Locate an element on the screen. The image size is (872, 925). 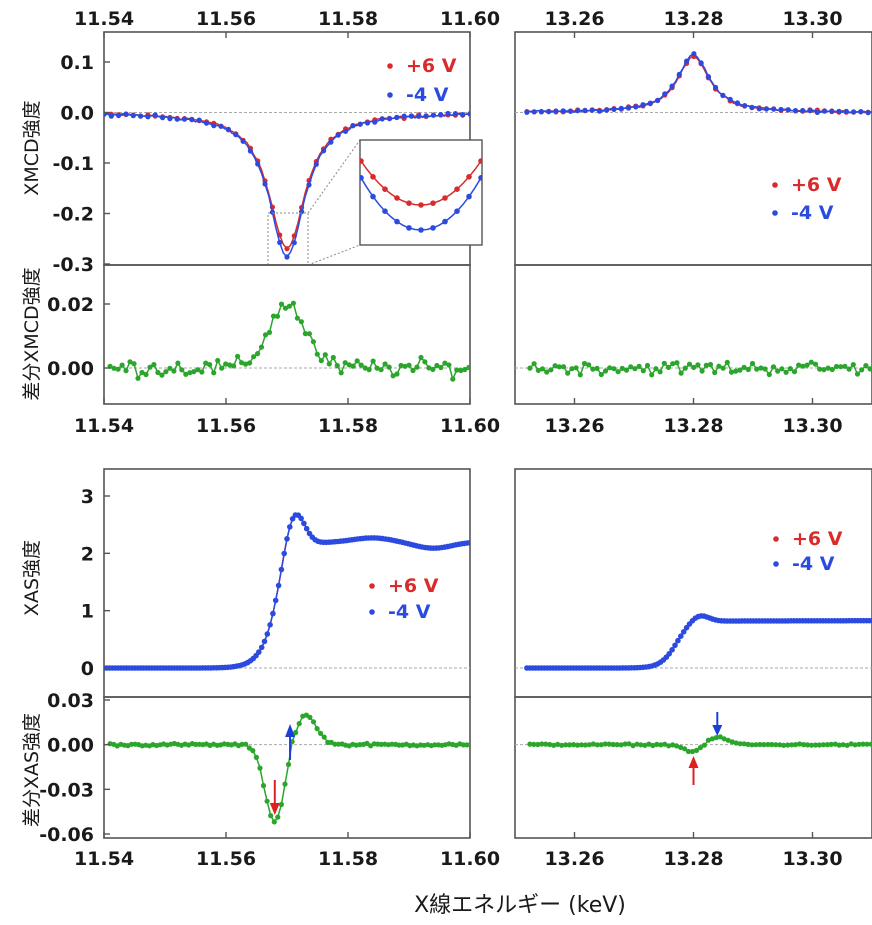
xmcd-diff-l2-series is located at coordinates (699, 368).